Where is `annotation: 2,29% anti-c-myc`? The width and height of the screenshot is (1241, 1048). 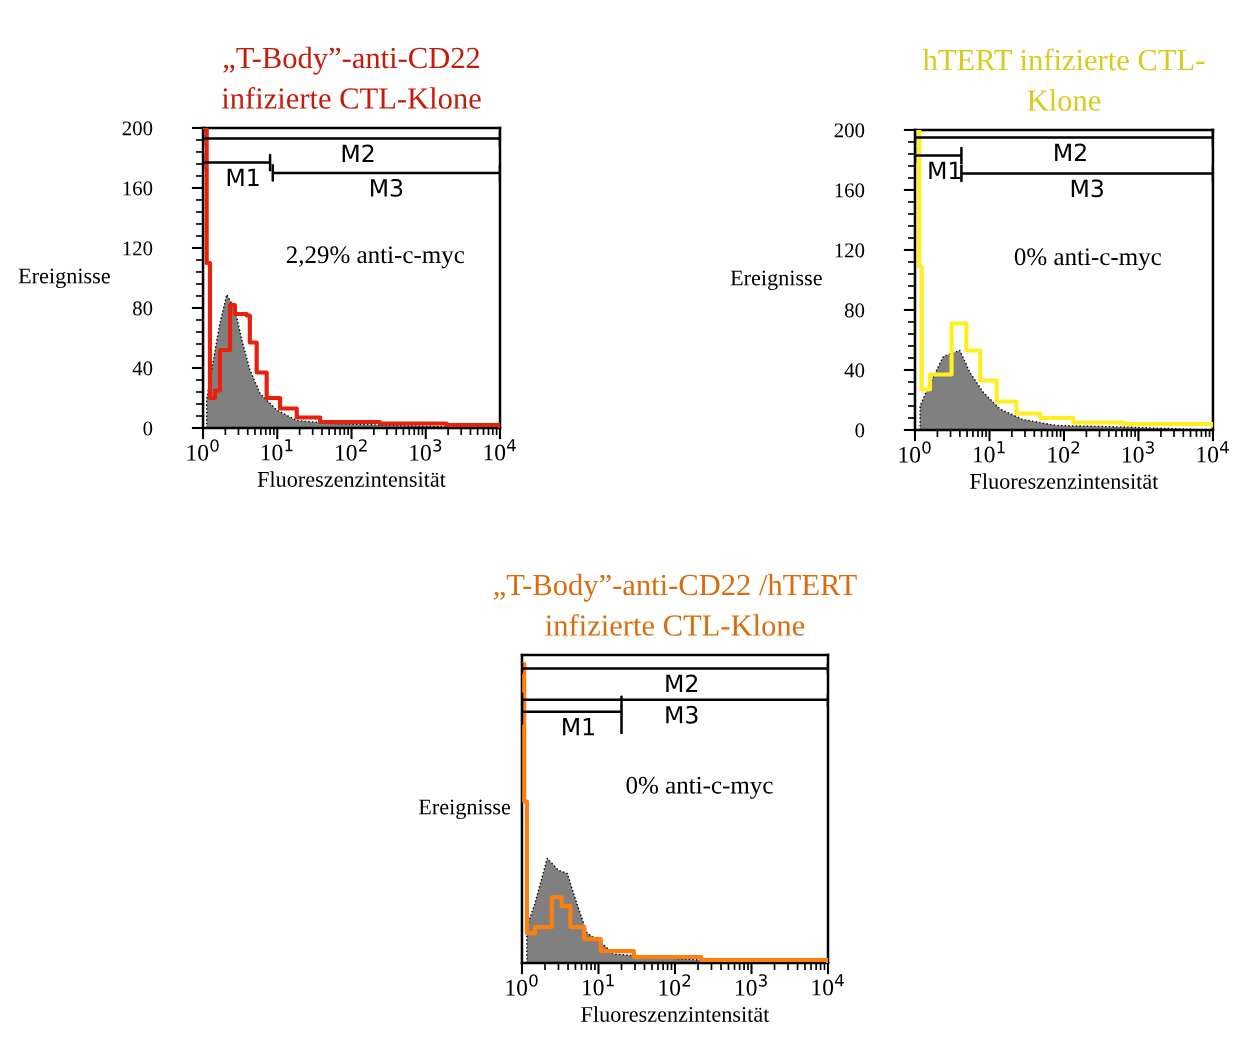 annotation: 2,29% anti-c-myc is located at coordinates (375, 257).